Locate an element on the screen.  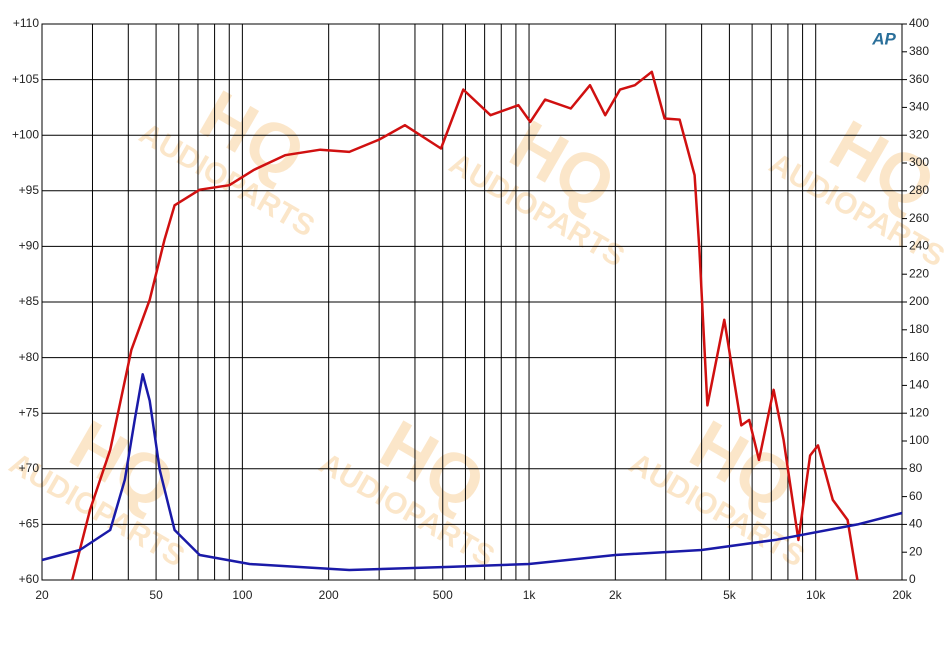
y2-tick-label: 380 is located at coordinates (919, 51).